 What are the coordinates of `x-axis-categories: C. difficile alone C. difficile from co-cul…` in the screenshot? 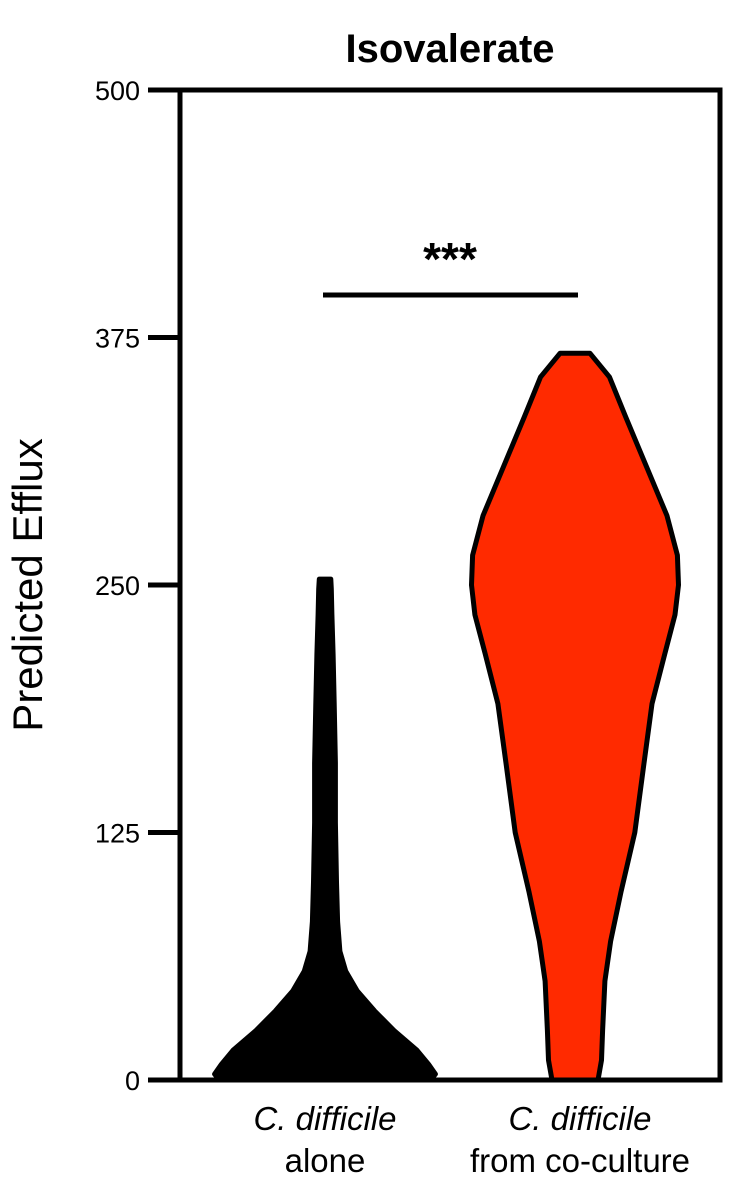 It's located at (471, 1139).